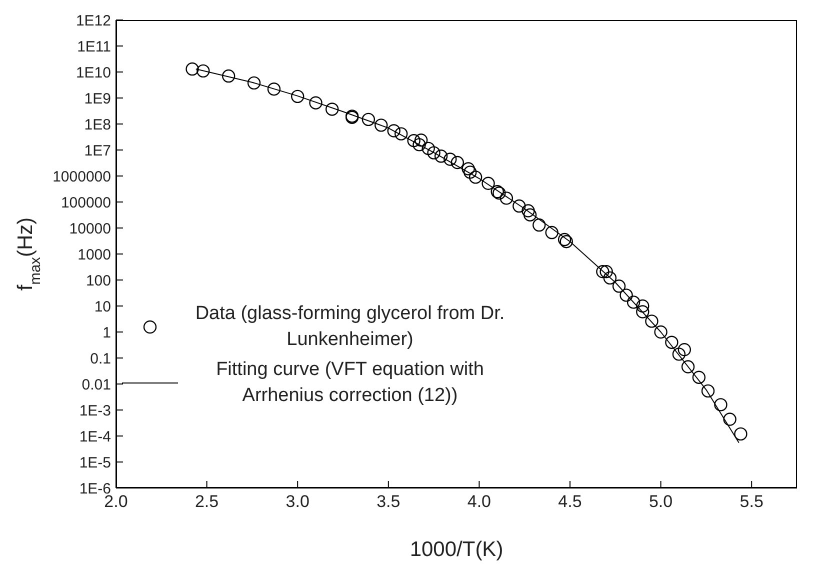  What do you see at coordinates (98, 281) in the screenshot?
I see `y-tick-label: 100` at bounding box center [98, 281].